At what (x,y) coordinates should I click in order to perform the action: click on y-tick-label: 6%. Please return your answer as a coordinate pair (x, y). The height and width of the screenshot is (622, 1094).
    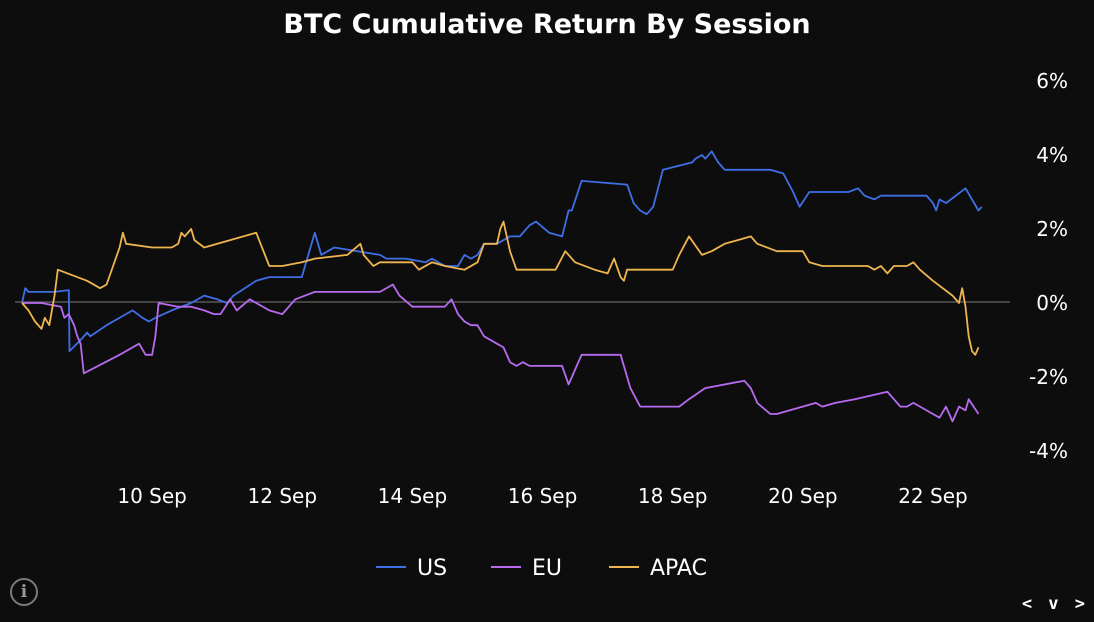
    Looking at the image, I should click on (1052, 81).